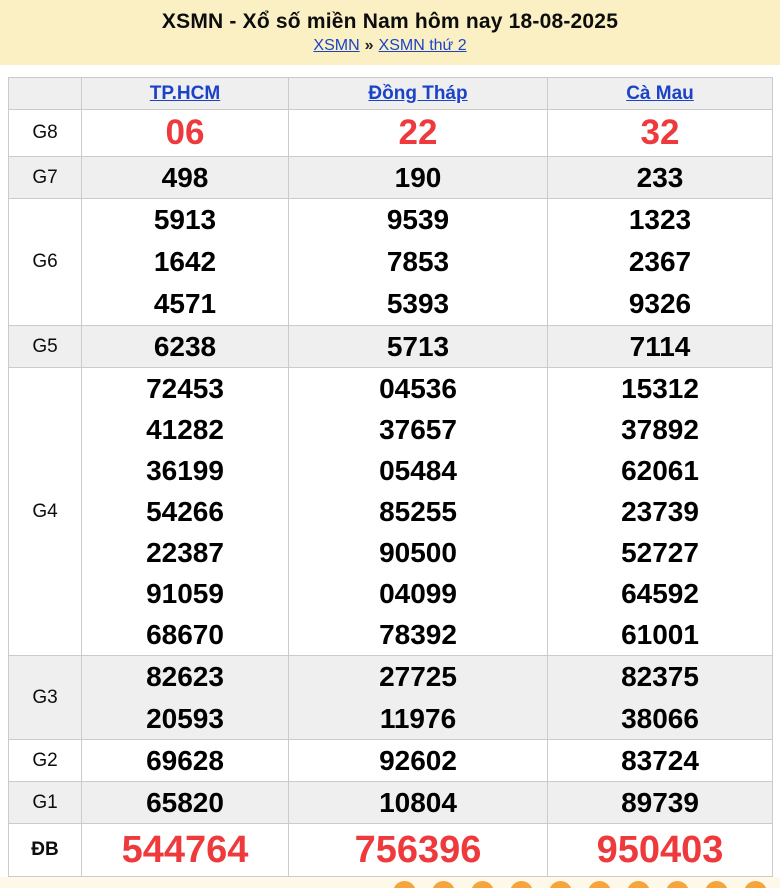 This screenshot has height=888, width=780. I want to click on result-number: 92602, so click(418, 760).